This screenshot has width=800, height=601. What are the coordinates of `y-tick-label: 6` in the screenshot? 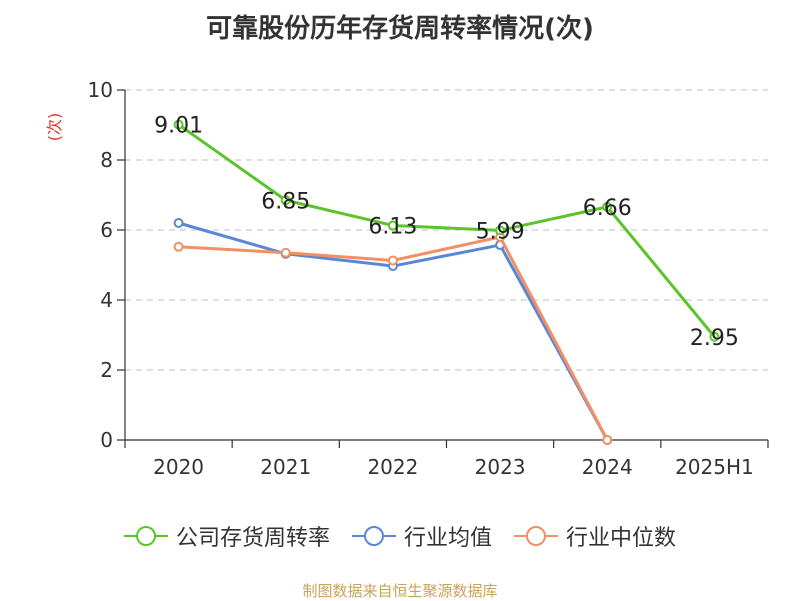 It's located at (106, 230).